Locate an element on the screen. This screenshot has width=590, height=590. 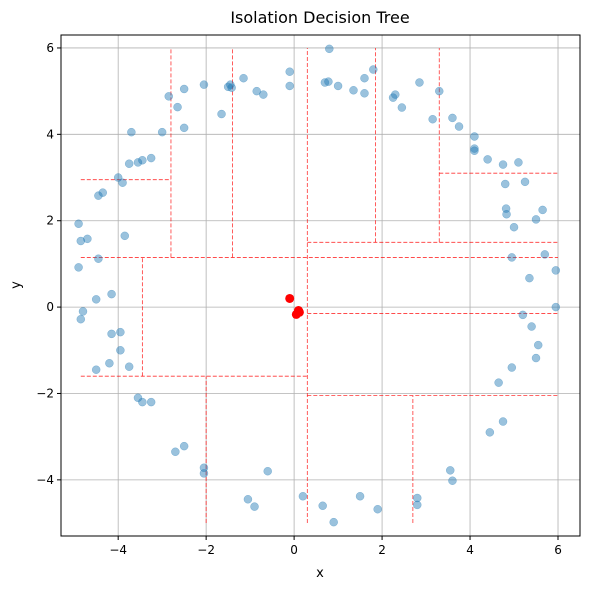
highlight-points is located at coordinates (294, 306).